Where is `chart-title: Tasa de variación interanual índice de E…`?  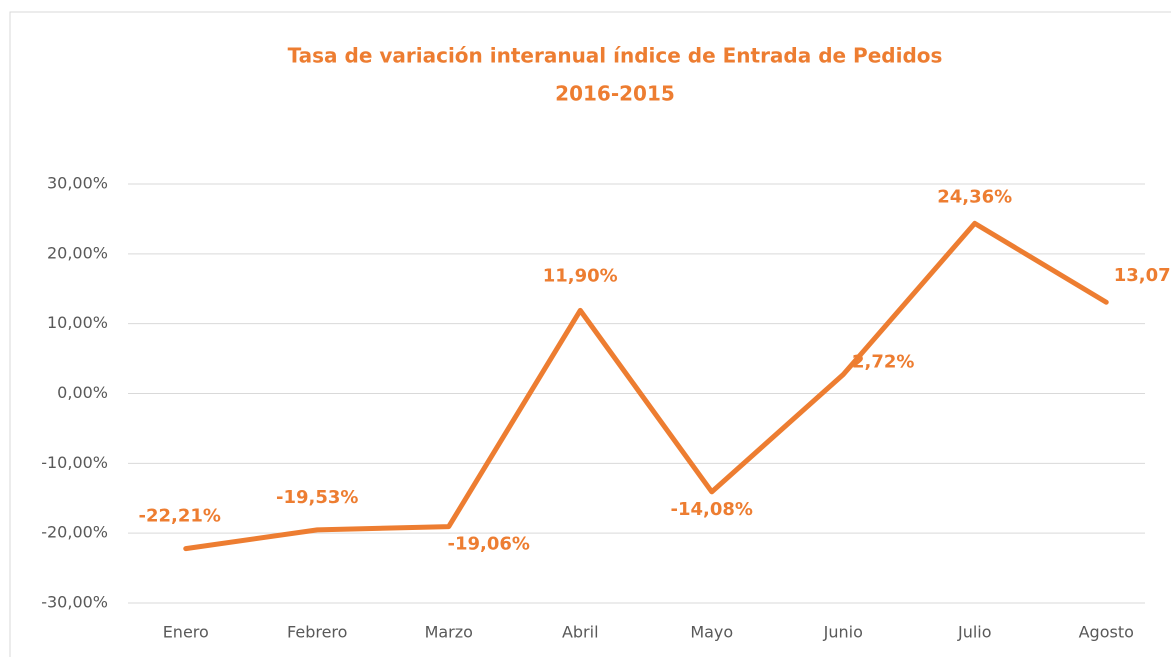 chart-title: Tasa de variación interanual índice de E… is located at coordinates (615, 56).